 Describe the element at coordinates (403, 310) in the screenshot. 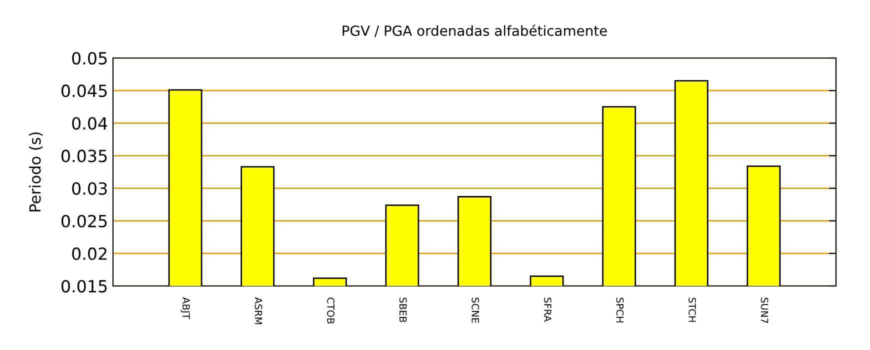

I see `x-tick-label: SBEB` at that location.